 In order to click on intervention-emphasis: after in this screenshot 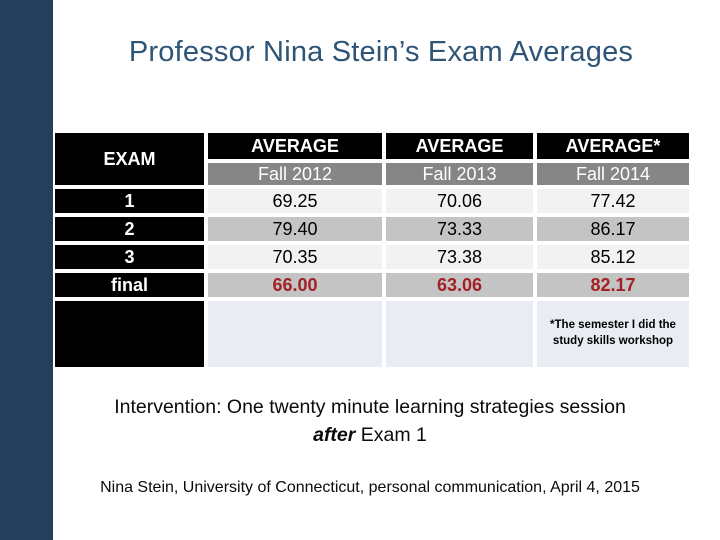, I will do `click(334, 434)`.